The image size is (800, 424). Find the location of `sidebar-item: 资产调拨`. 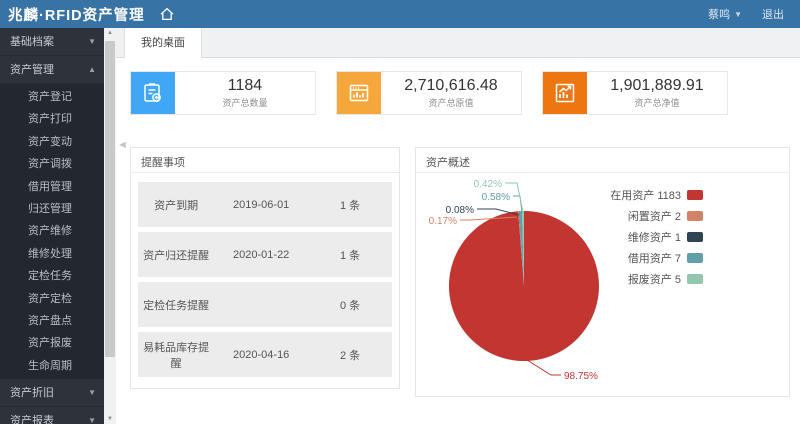

sidebar-item: 资产调拨 is located at coordinates (50, 164).